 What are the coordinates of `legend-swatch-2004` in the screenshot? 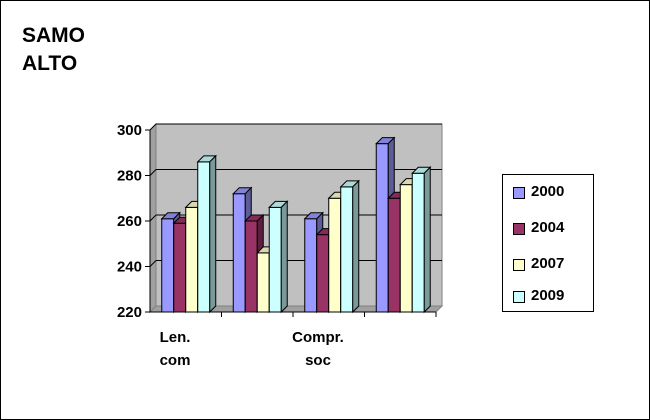 It's located at (519, 229).